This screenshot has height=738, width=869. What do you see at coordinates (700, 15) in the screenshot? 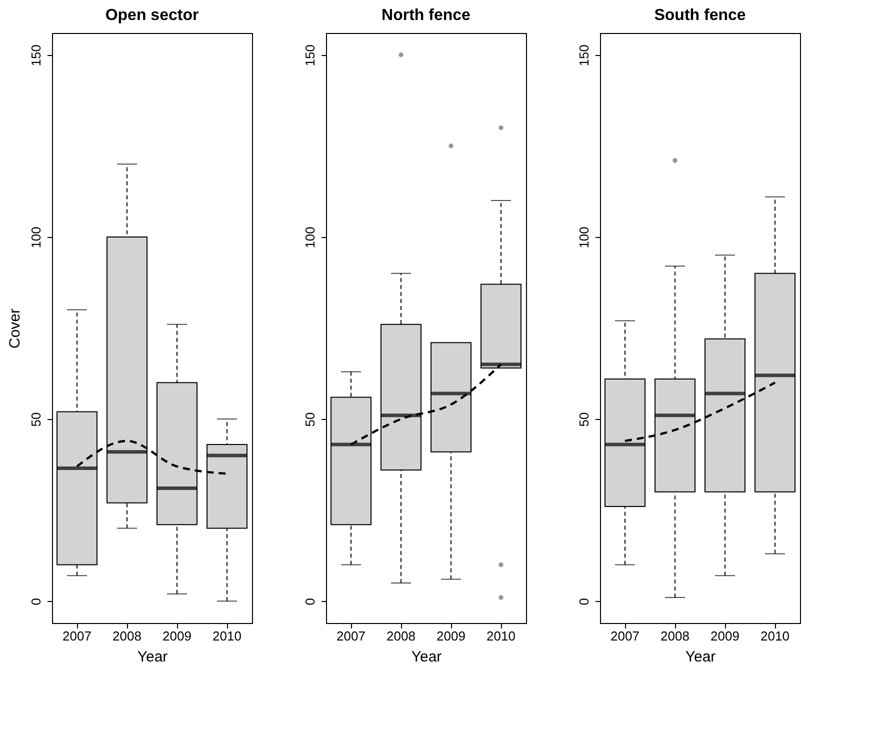
I see `chart-title: South fence` at bounding box center [700, 15].